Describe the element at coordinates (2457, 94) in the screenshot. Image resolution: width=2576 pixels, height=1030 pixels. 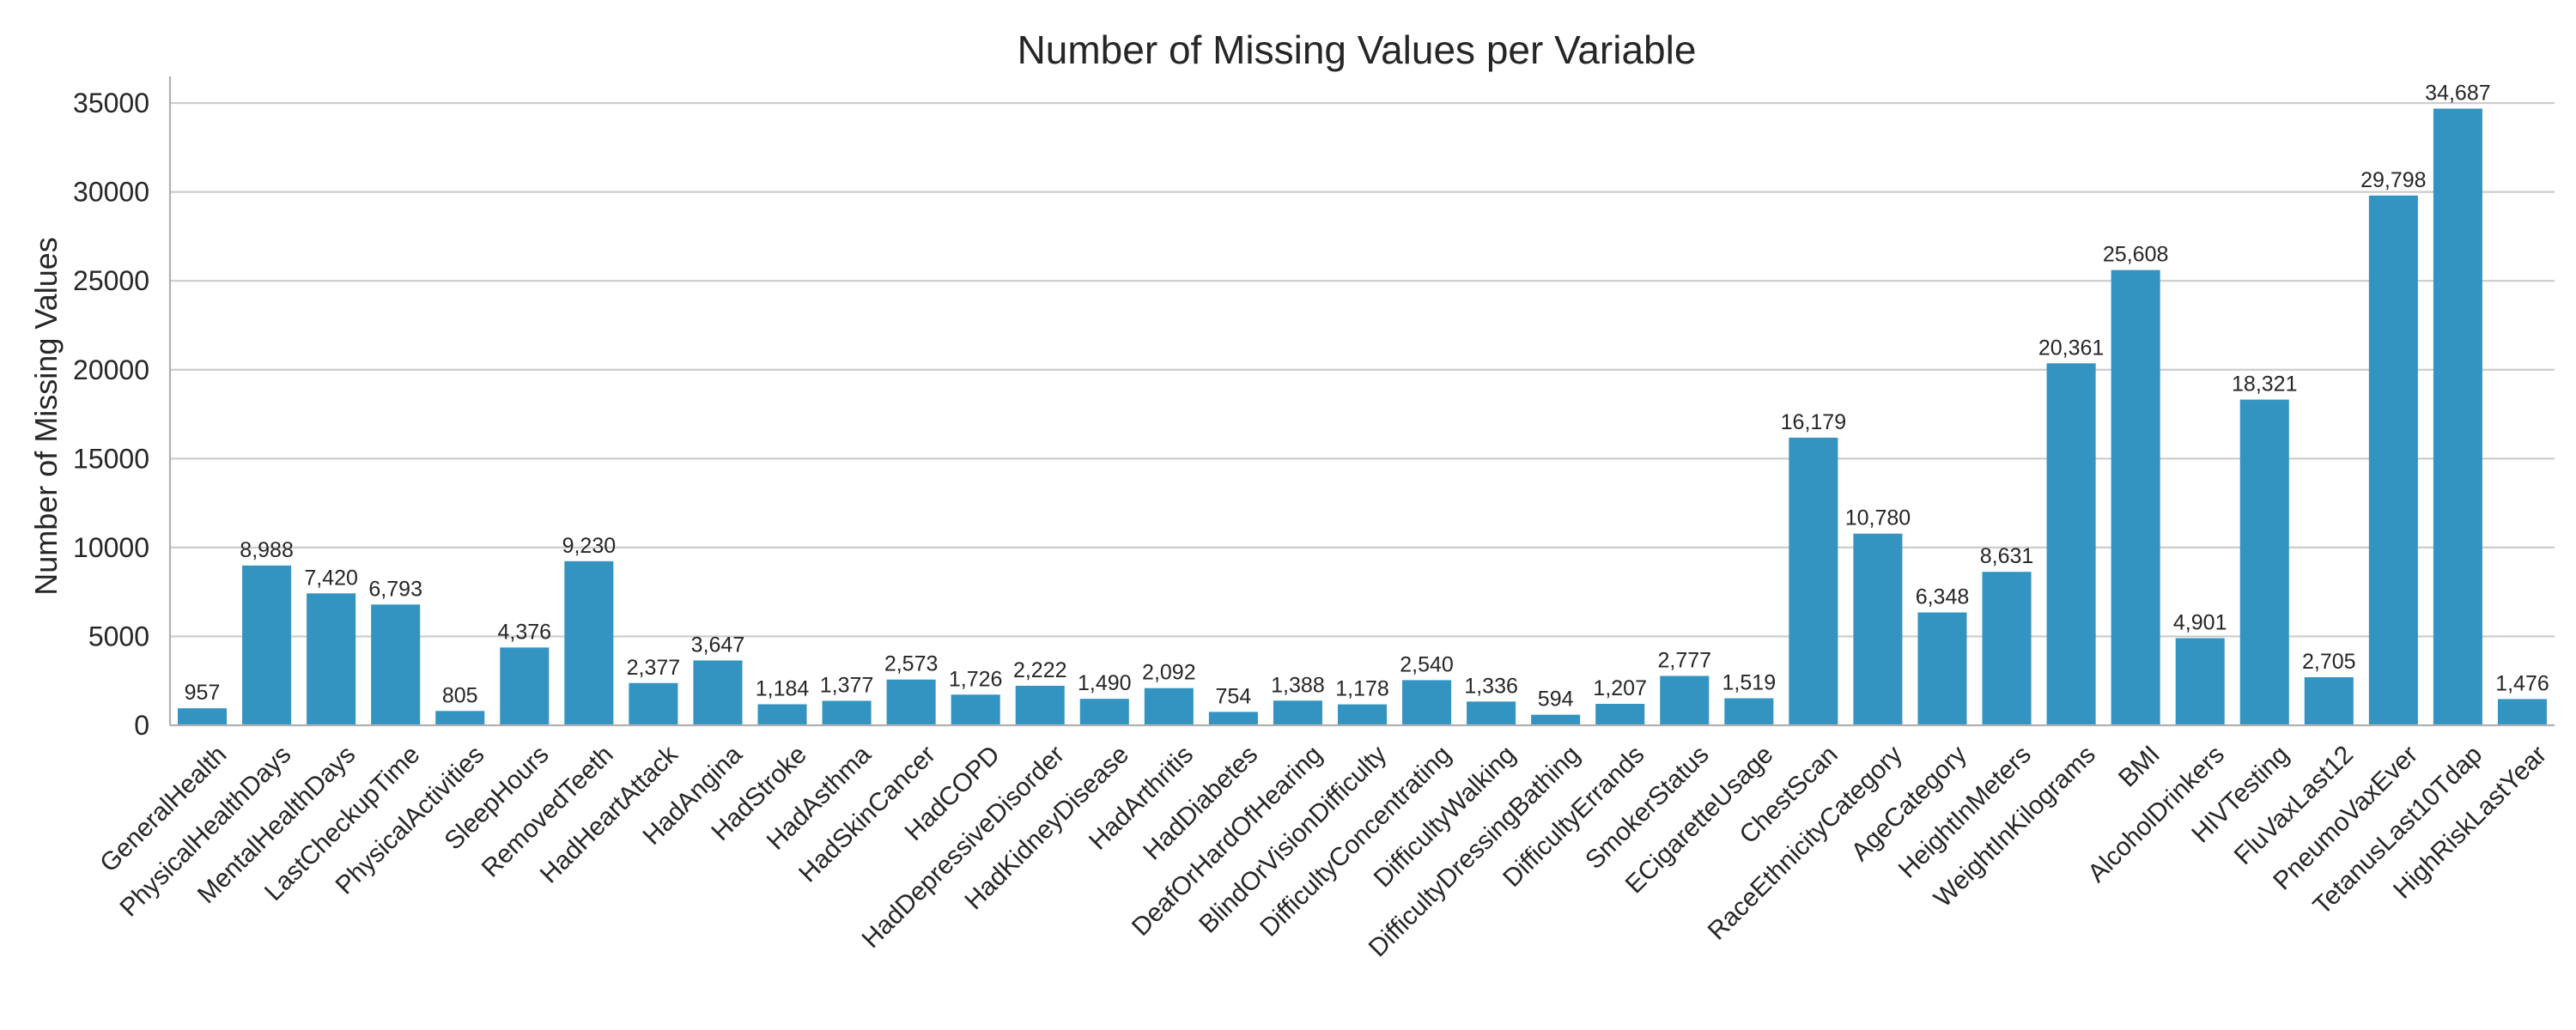
I see `data-label: 34,687` at that location.